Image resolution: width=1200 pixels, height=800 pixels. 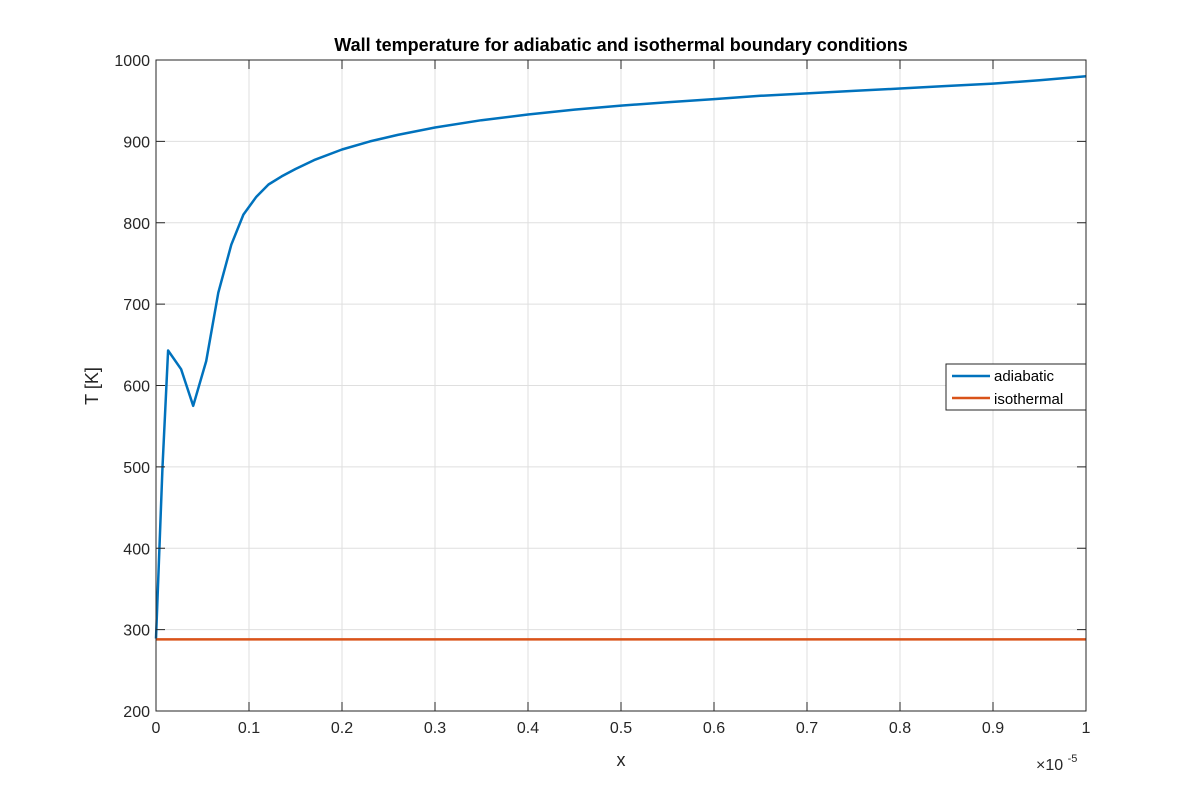 What do you see at coordinates (528, 728) in the screenshot?
I see `x-tick-label: 0.4` at bounding box center [528, 728].